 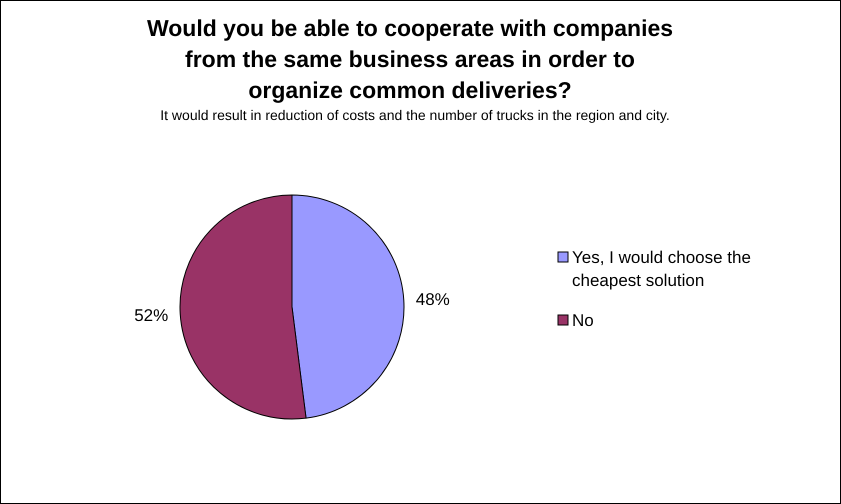 I want to click on chart-subtitle: It would result in reduction of costs and the number of trucks in the region and city., so click(x=415, y=115).